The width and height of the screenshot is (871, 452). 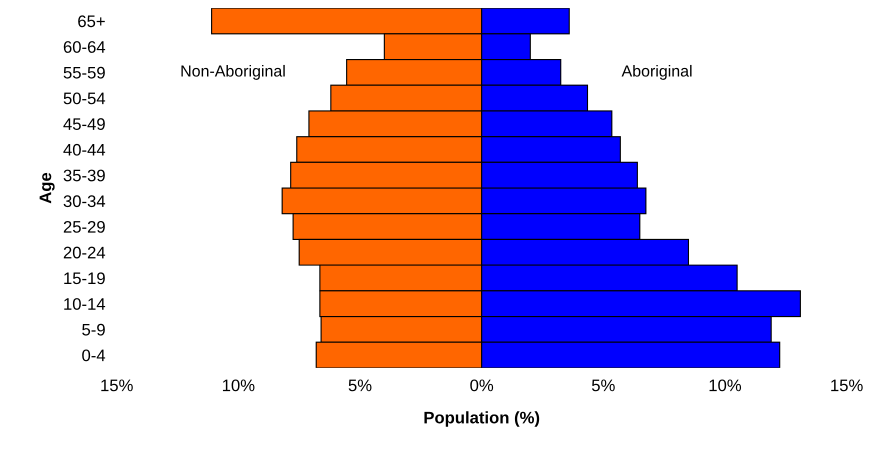 I want to click on y-tick-label: 5-9, so click(x=93, y=330).